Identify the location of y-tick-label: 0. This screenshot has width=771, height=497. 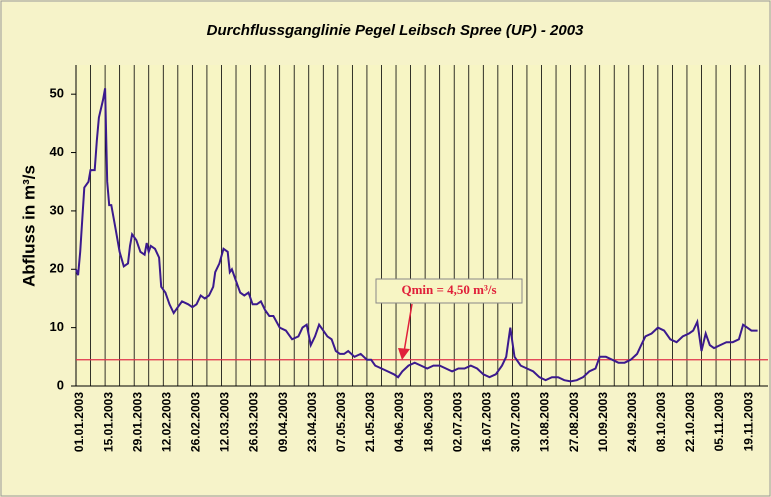
(60, 384).